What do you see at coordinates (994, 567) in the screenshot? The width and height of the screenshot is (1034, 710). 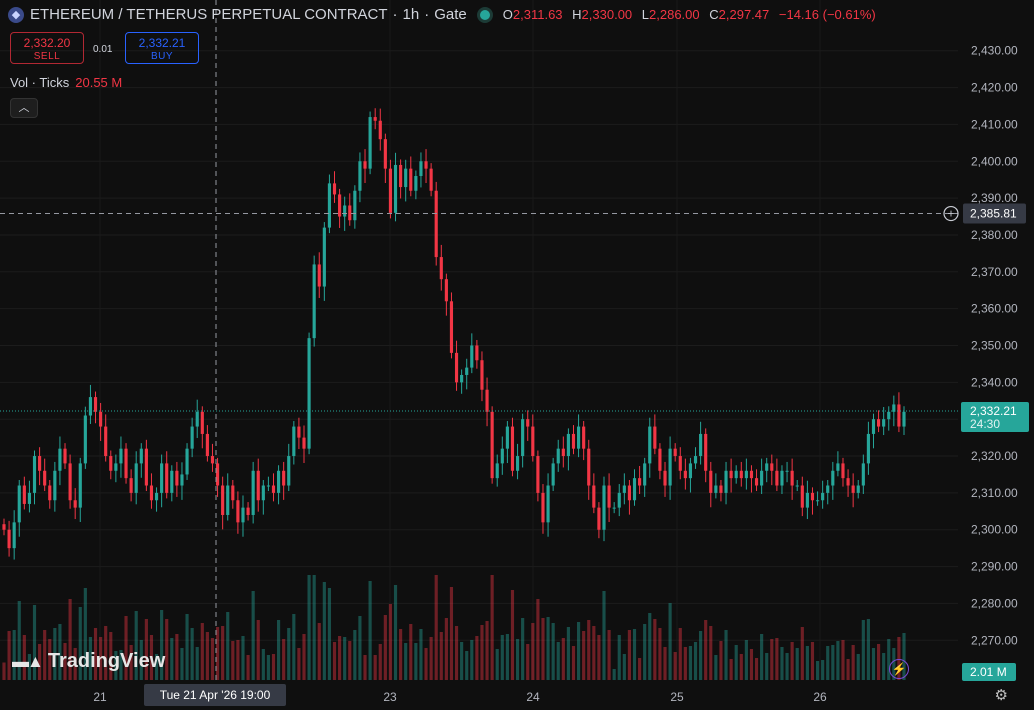 I see `price-tick-label: 2,290.00` at bounding box center [994, 567].